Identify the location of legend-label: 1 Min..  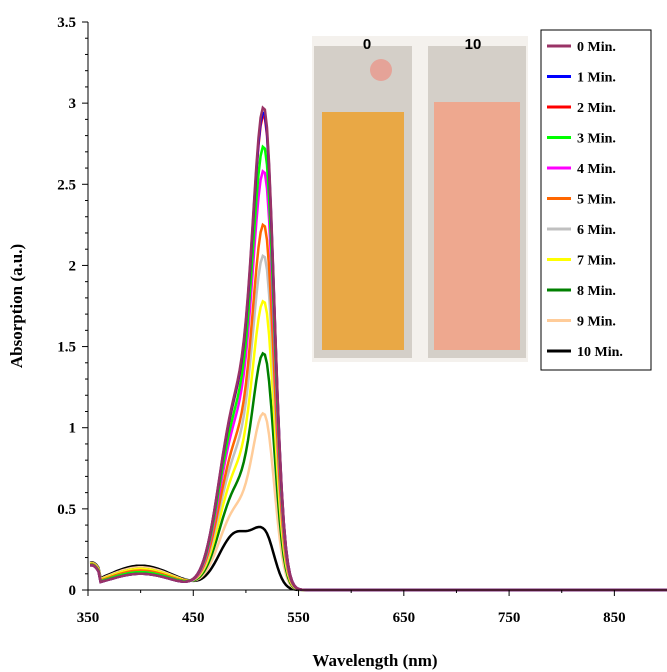
(596, 78).